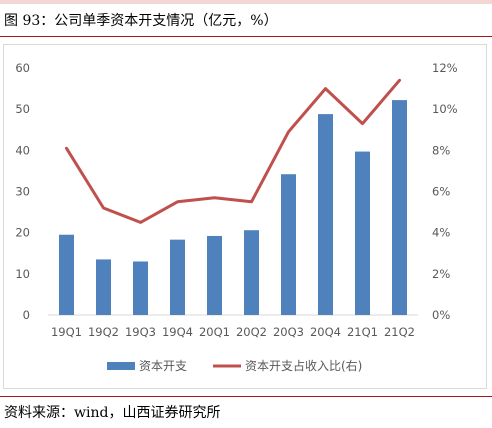 This screenshot has height=428, width=492. Describe the element at coordinates (214, 275) in the screenshot. I see `bar-20Q1` at that location.